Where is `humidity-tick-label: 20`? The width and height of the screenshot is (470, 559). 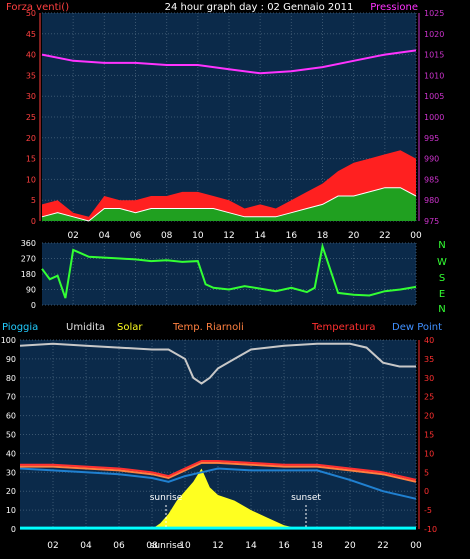
humidity-tick-label: 20 is located at coordinates (11, 491).